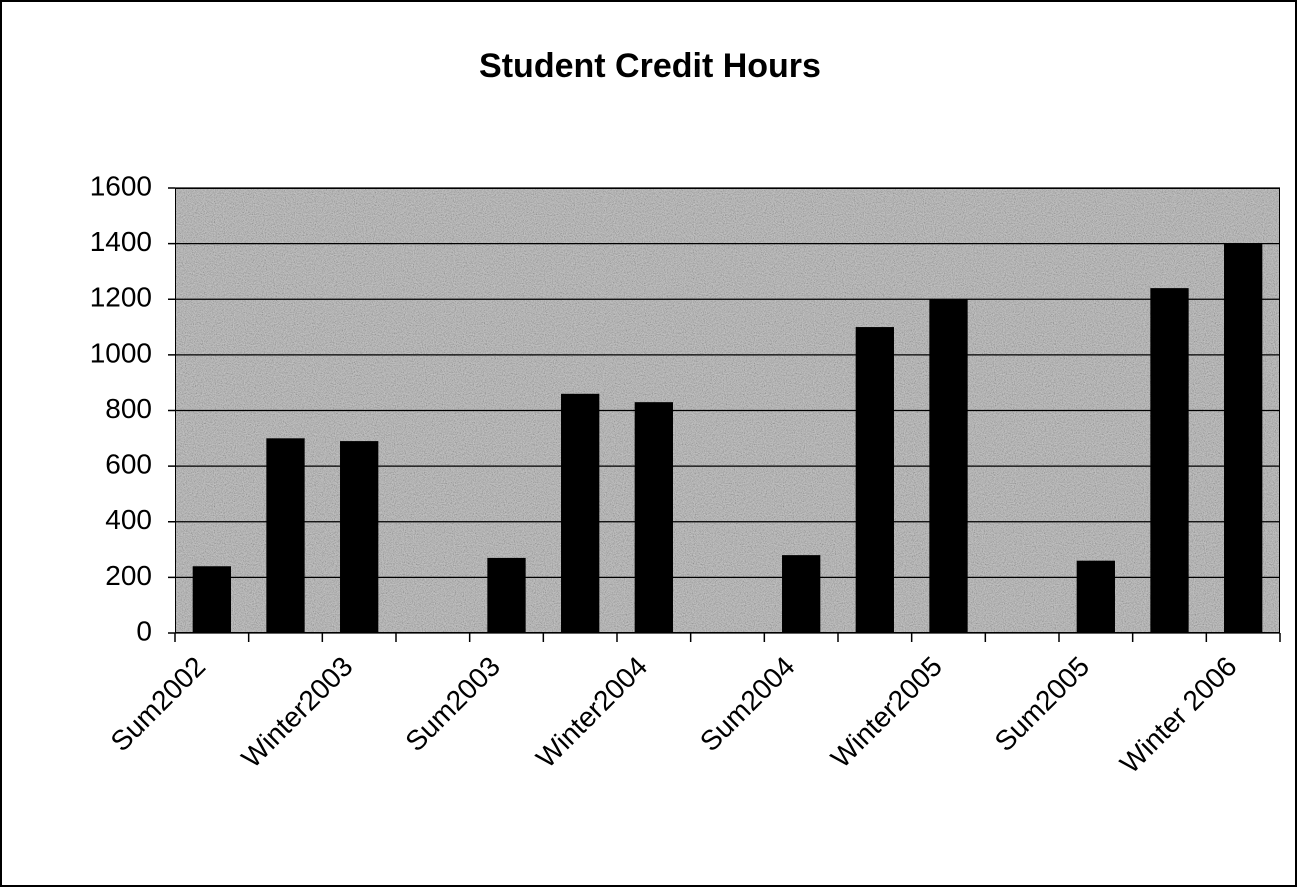 Image resolution: width=1297 pixels, height=887 pixels. I want to click on y-tick-label: 0, so click(144, 630).